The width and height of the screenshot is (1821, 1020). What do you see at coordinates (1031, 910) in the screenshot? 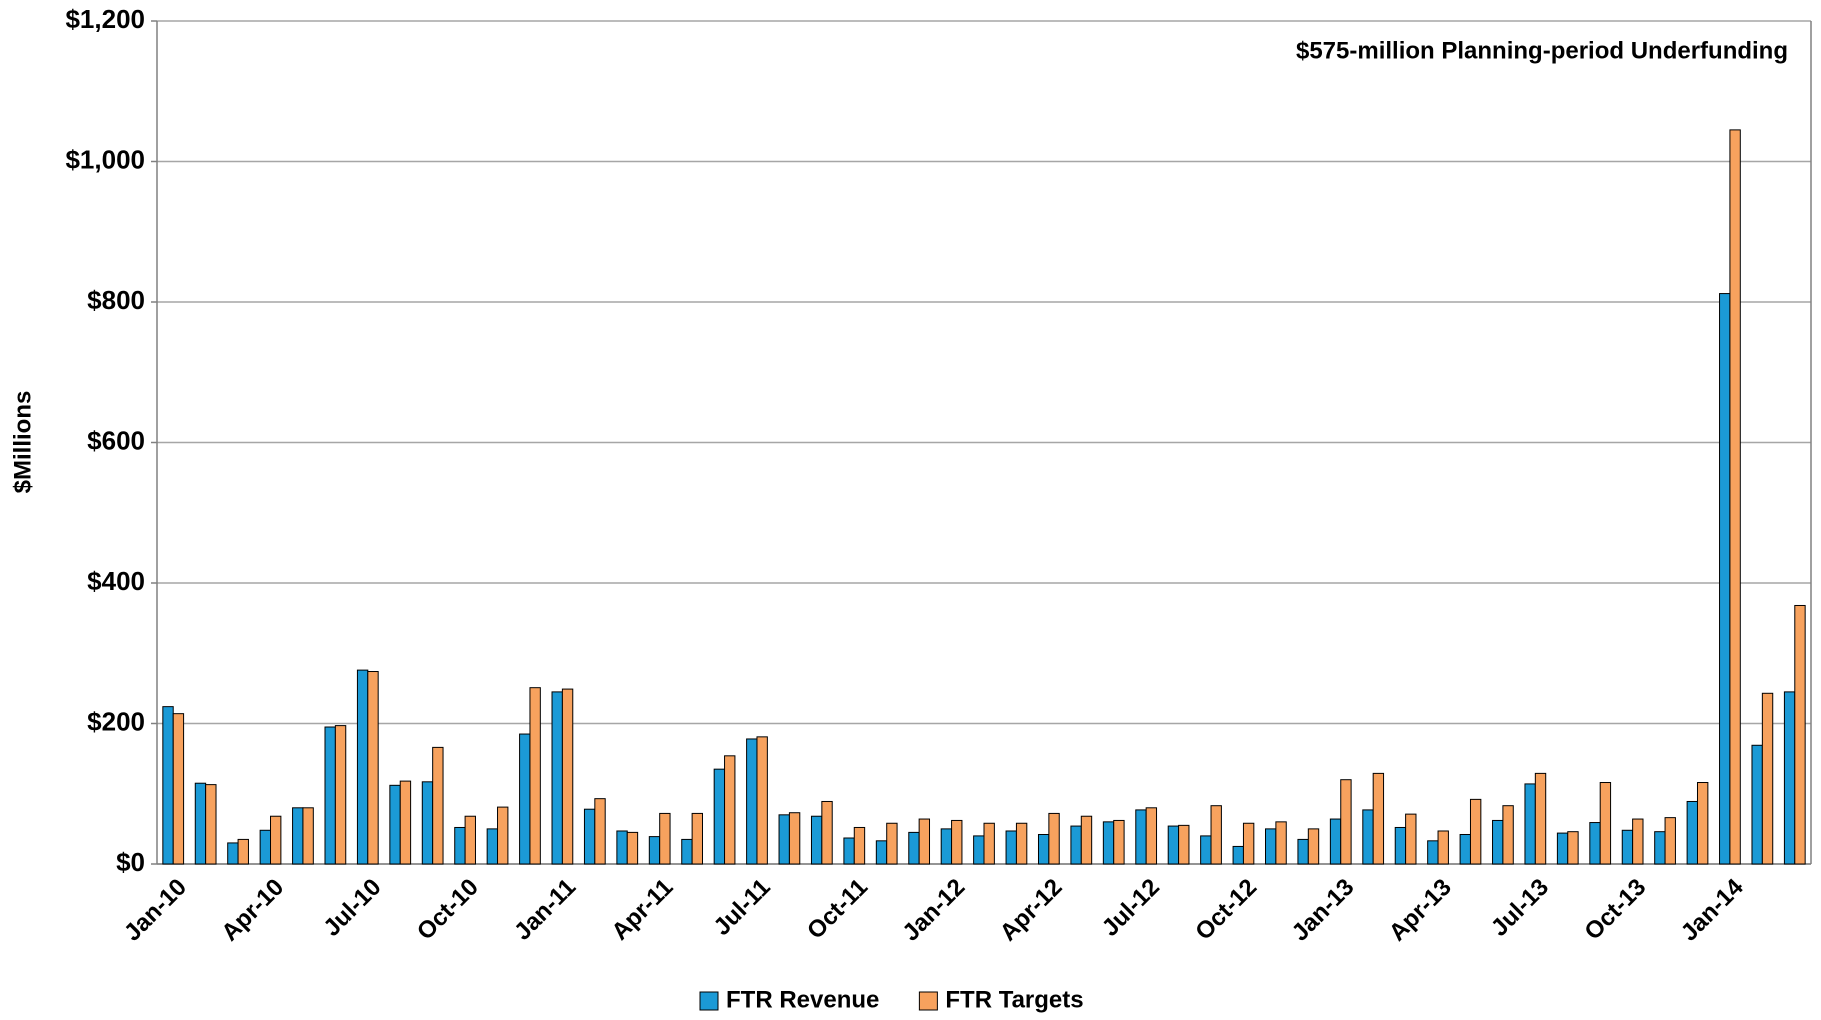
I see `x-tick-label: Apr-12` at bounding box center [1031, 910].